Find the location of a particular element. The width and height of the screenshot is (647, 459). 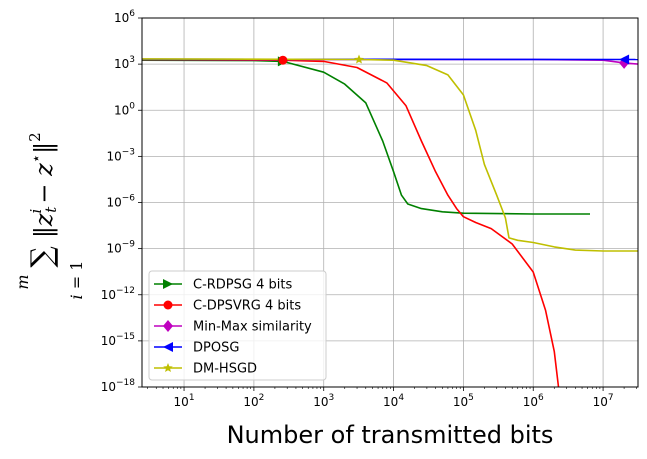

legend-box is located at coordinates (237, 325).